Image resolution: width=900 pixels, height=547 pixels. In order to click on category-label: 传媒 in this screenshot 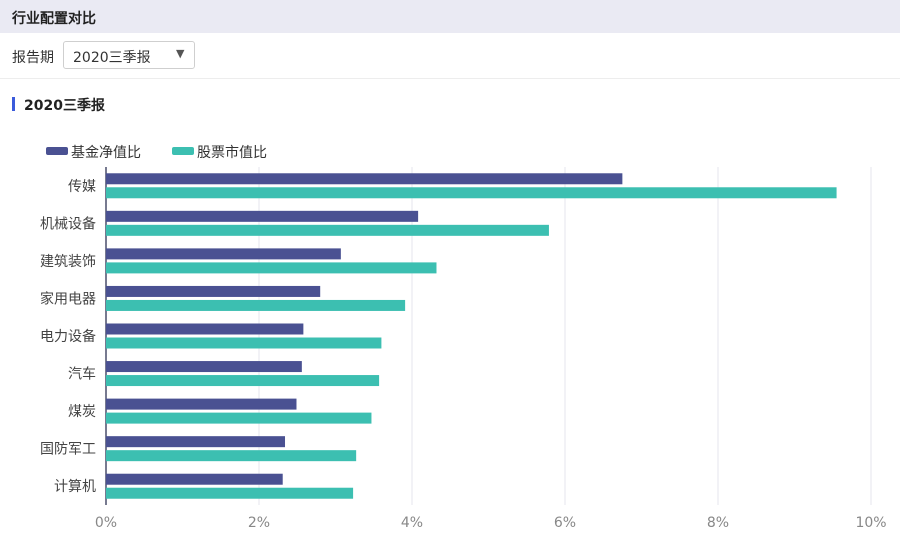, I will do `click(82, 187)`.